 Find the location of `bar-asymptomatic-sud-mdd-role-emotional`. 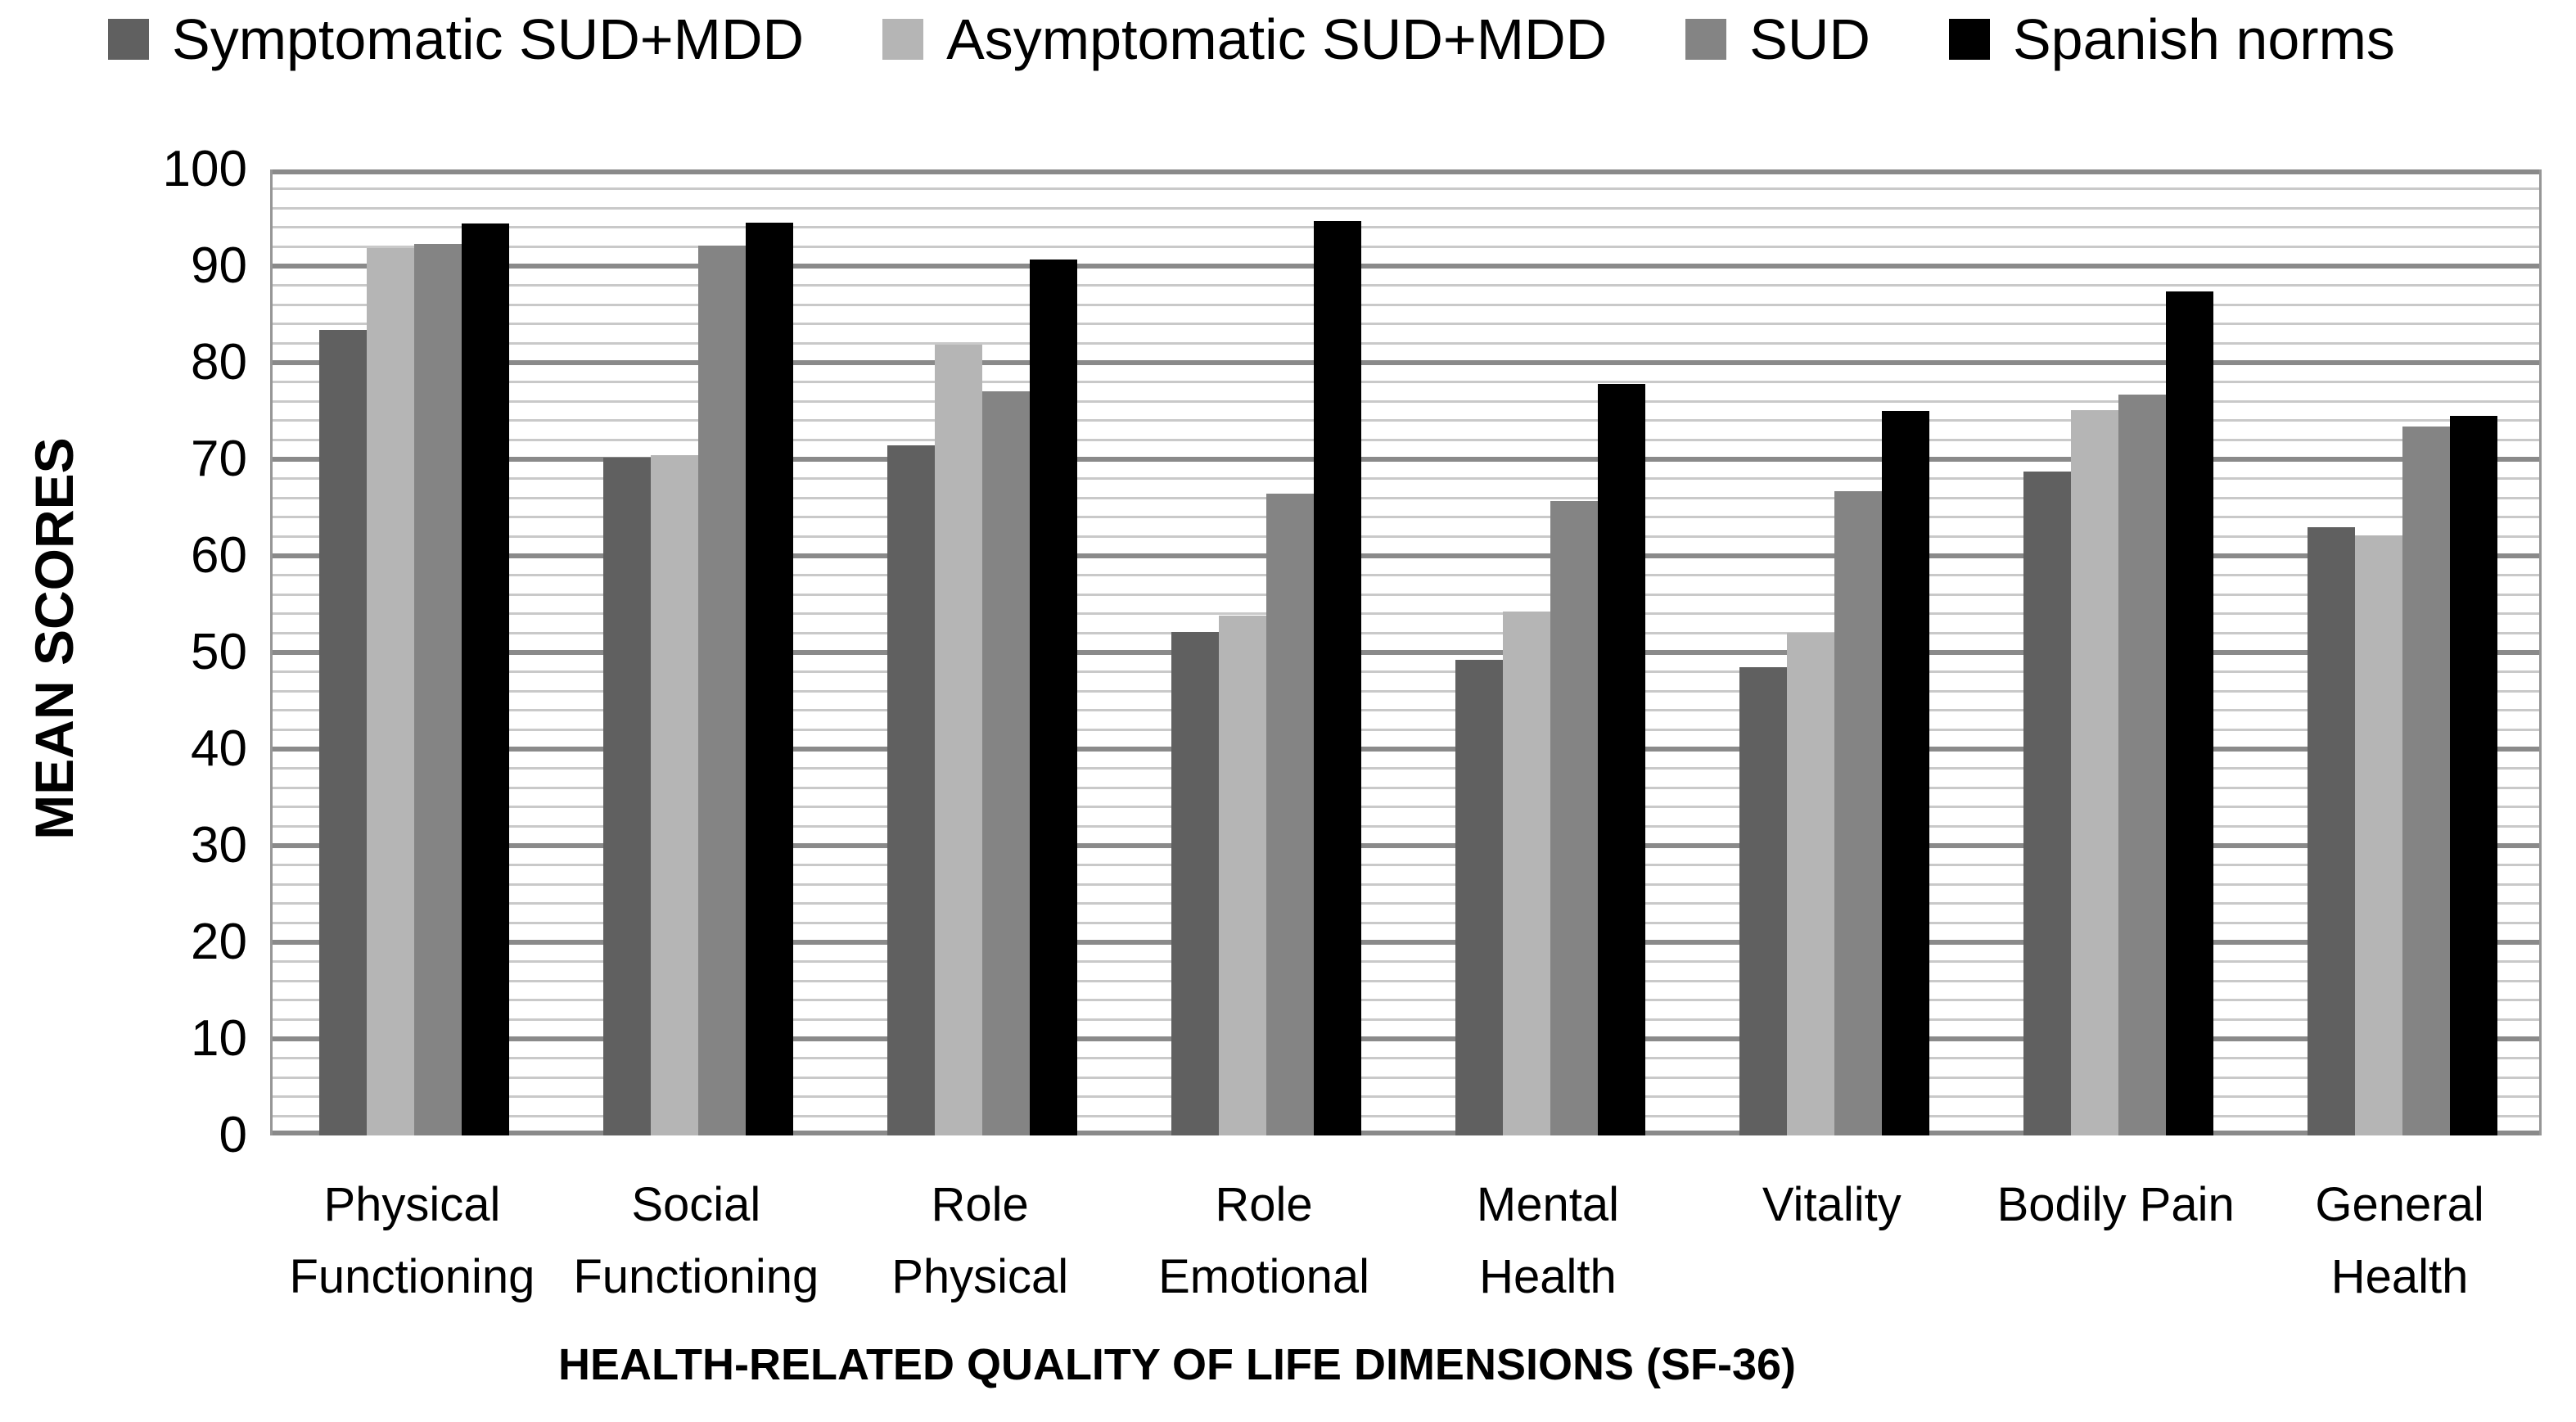

bar-asymptomatic-sud-mdd-role-emotional is located at coordinates (1243, 876).